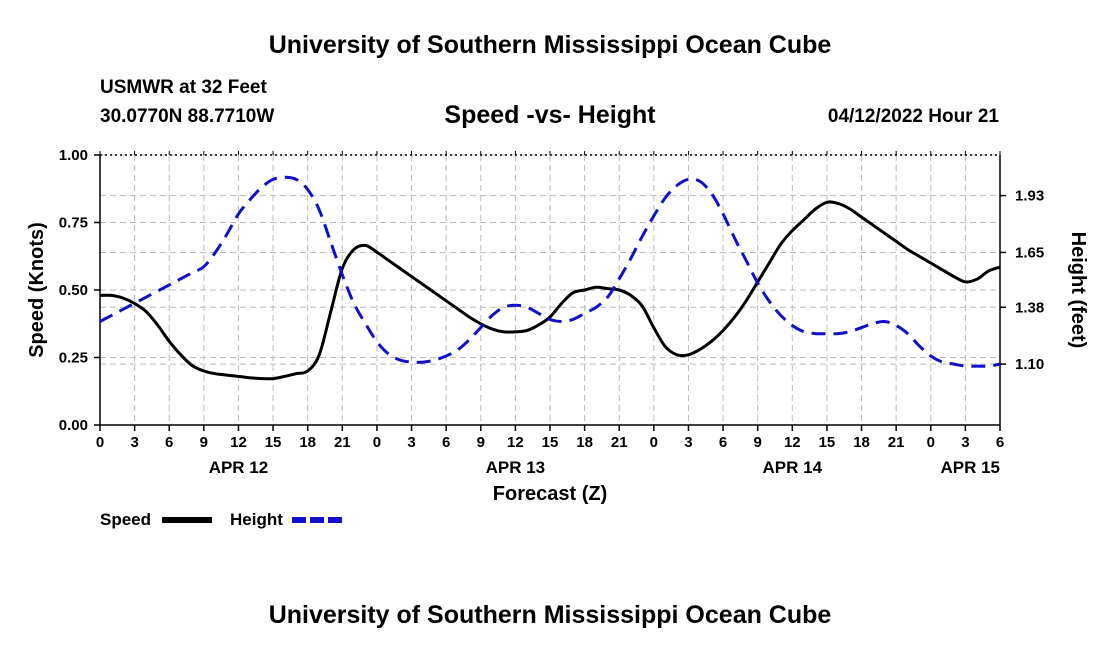 The width and height of the screenshot is (1100, 650). I want to click on station-coordinates: 30.0770N 88.7710W, so click(187, 116).